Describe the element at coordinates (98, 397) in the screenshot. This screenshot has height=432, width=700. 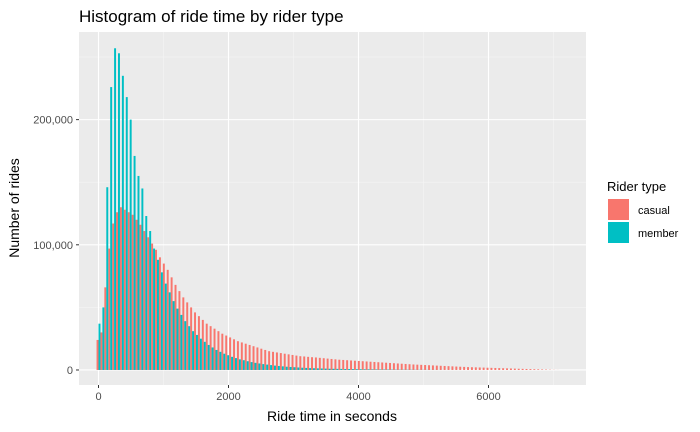
I see `x-tick-label: 0` at that location.